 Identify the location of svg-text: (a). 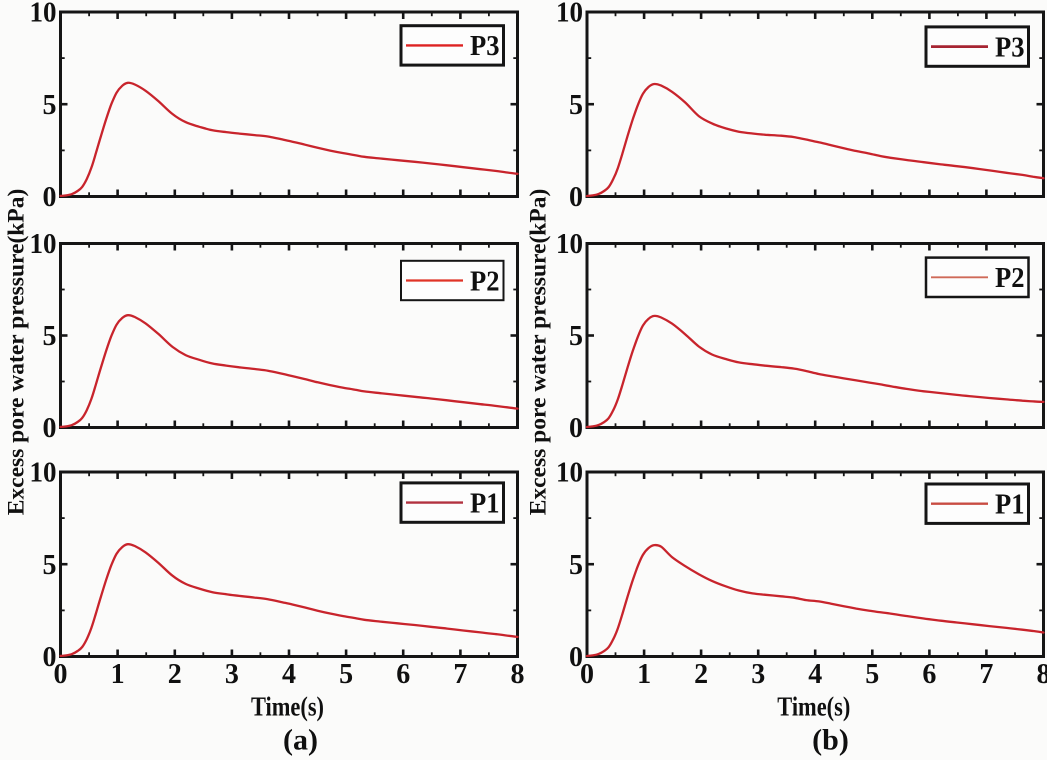
(300, 740).